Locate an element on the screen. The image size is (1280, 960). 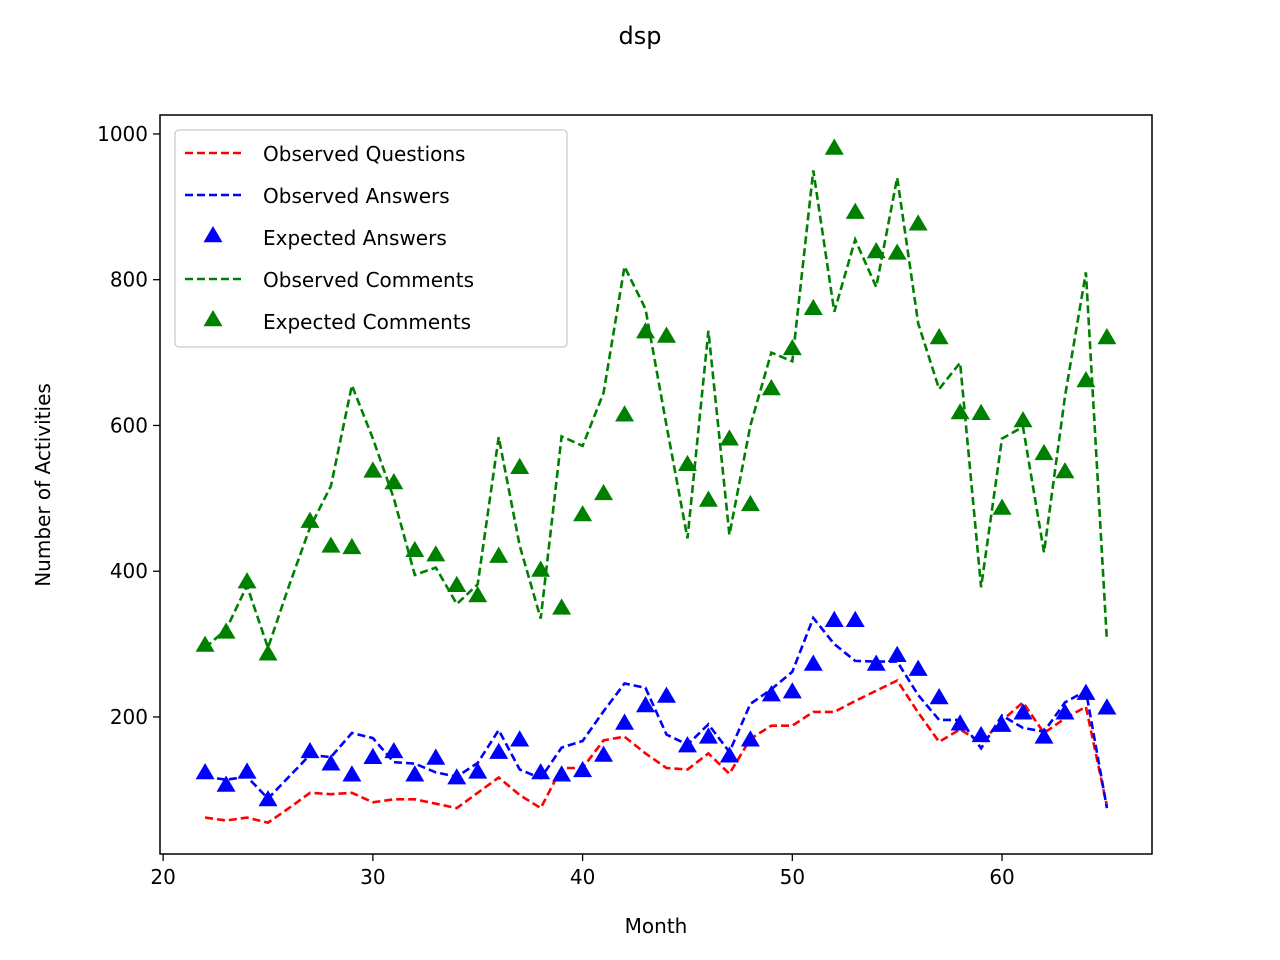
x-tick-label: 20 is located at coordinates (162, 877).